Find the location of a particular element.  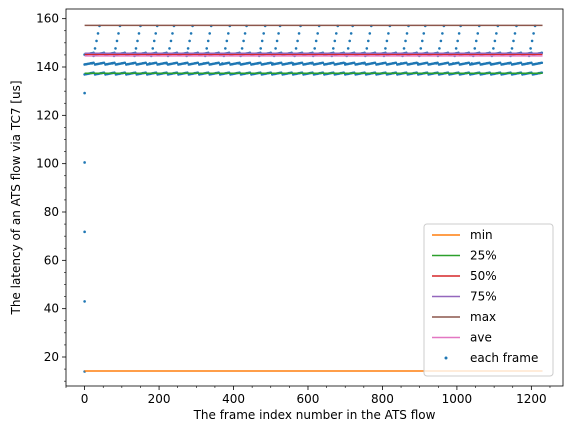

x-tick-label: 1200 is located at coordinates (531, 399).